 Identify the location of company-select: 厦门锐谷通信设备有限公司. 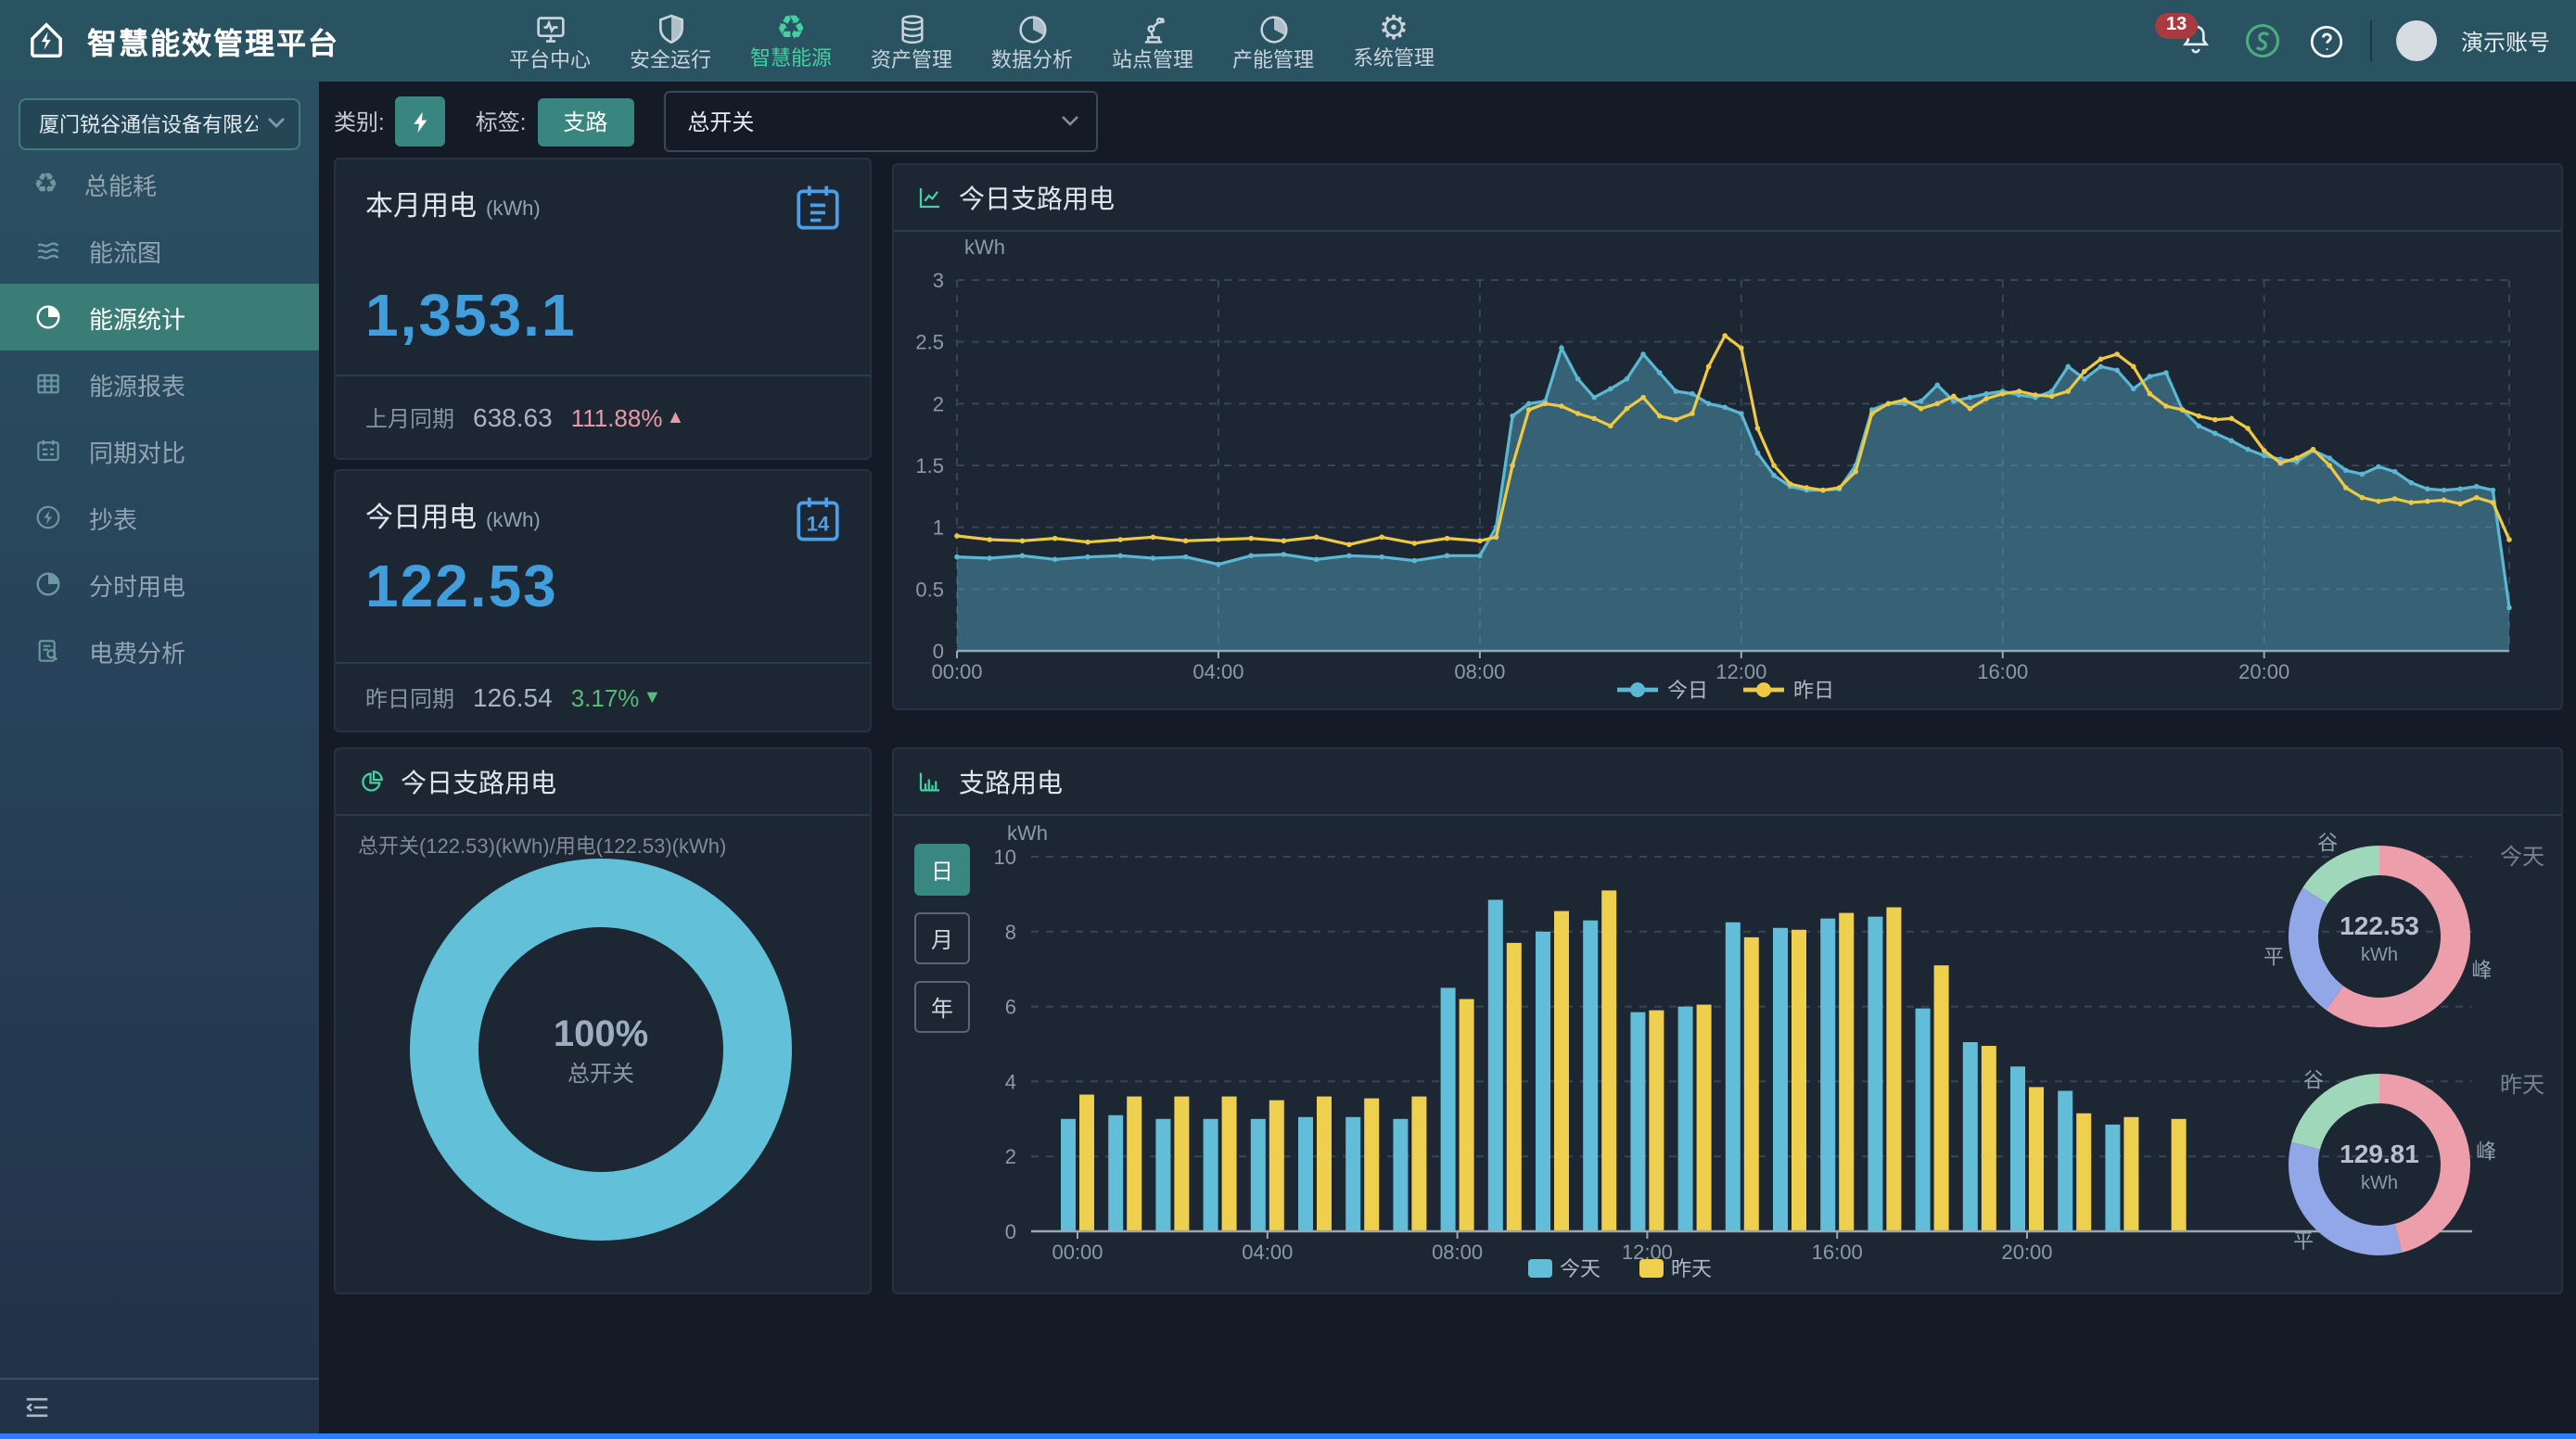
(160, 124).